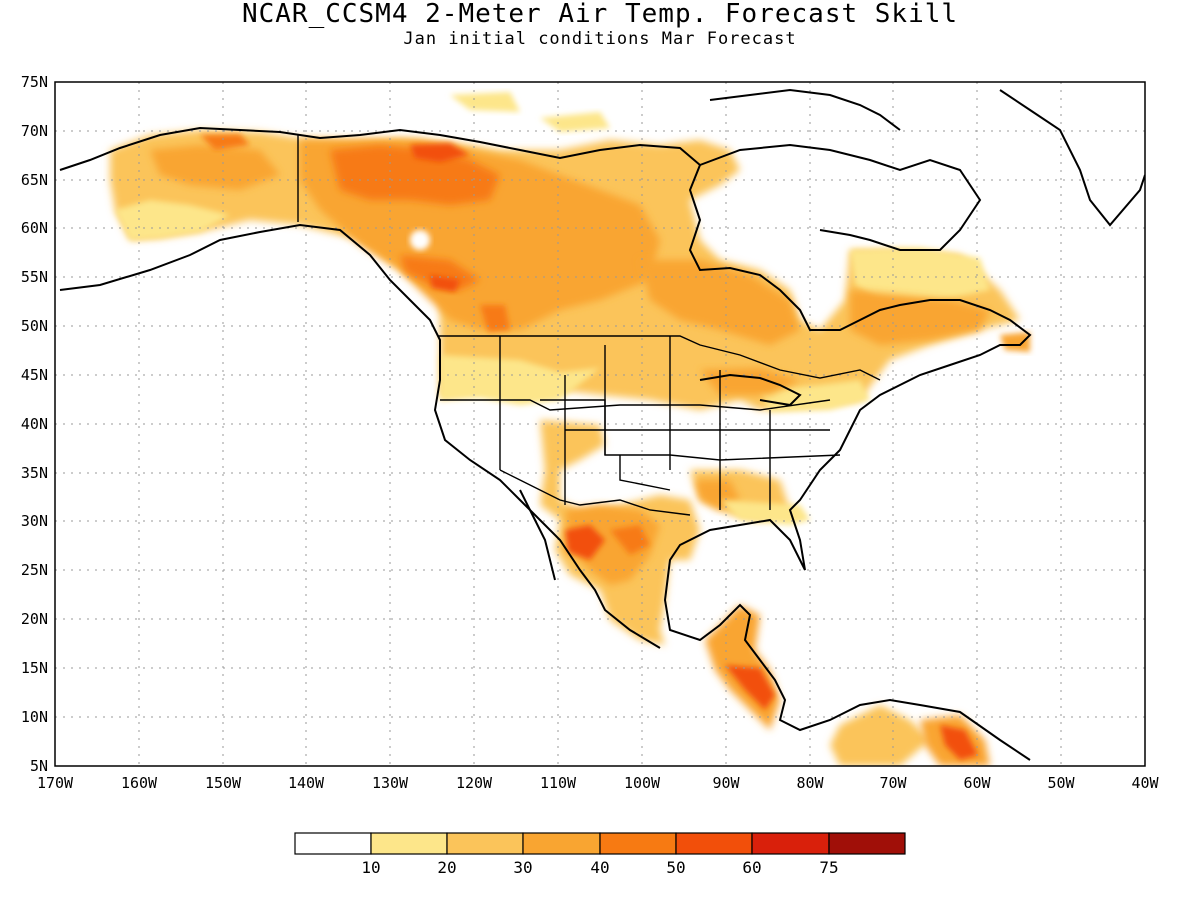 This screenshot has height=900, width=1200. I want to click on lat-label: 5N, so click(39, 766).